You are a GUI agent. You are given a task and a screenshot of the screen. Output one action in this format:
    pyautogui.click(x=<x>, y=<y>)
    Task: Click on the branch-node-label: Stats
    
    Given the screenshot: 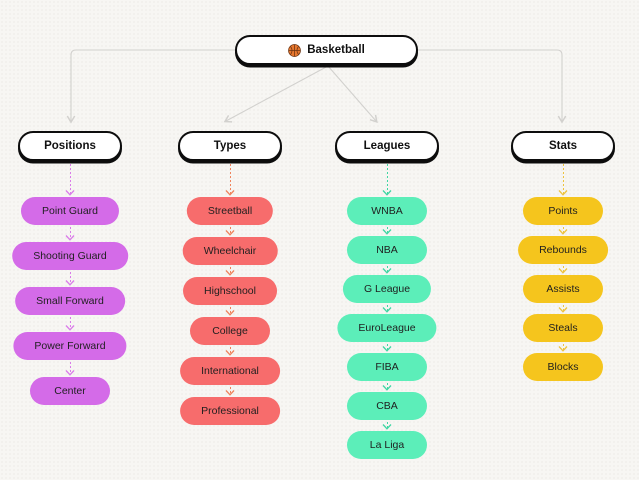 What is the action you would take?
    pyautogui.click(x=563, y=146)
    